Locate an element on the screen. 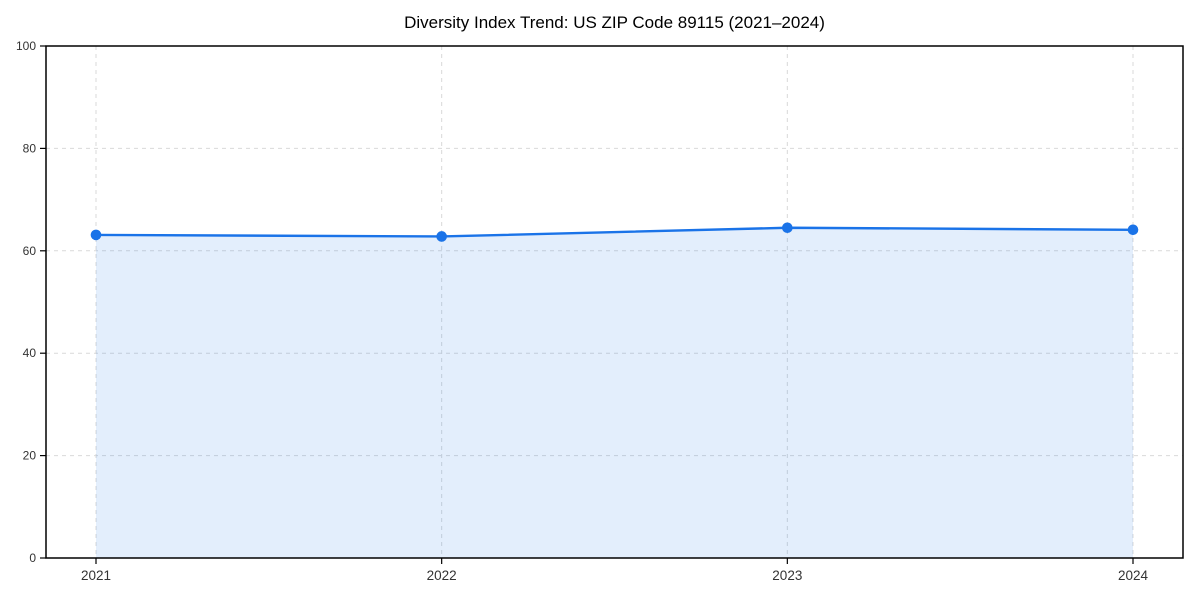  y-tick-label: 100 is located at coordinates (26, 46).